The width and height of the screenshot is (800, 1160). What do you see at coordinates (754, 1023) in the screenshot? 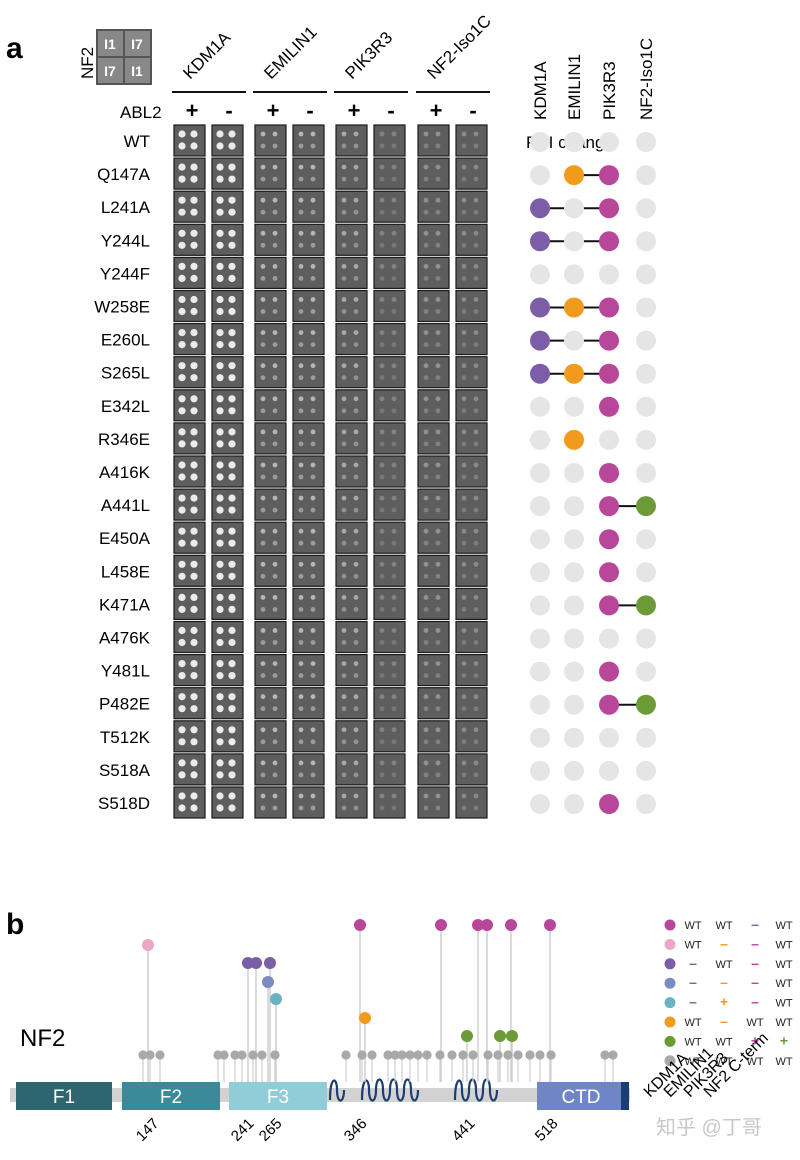
I see `legend-value: WT` at bounding box center [754, 1023].